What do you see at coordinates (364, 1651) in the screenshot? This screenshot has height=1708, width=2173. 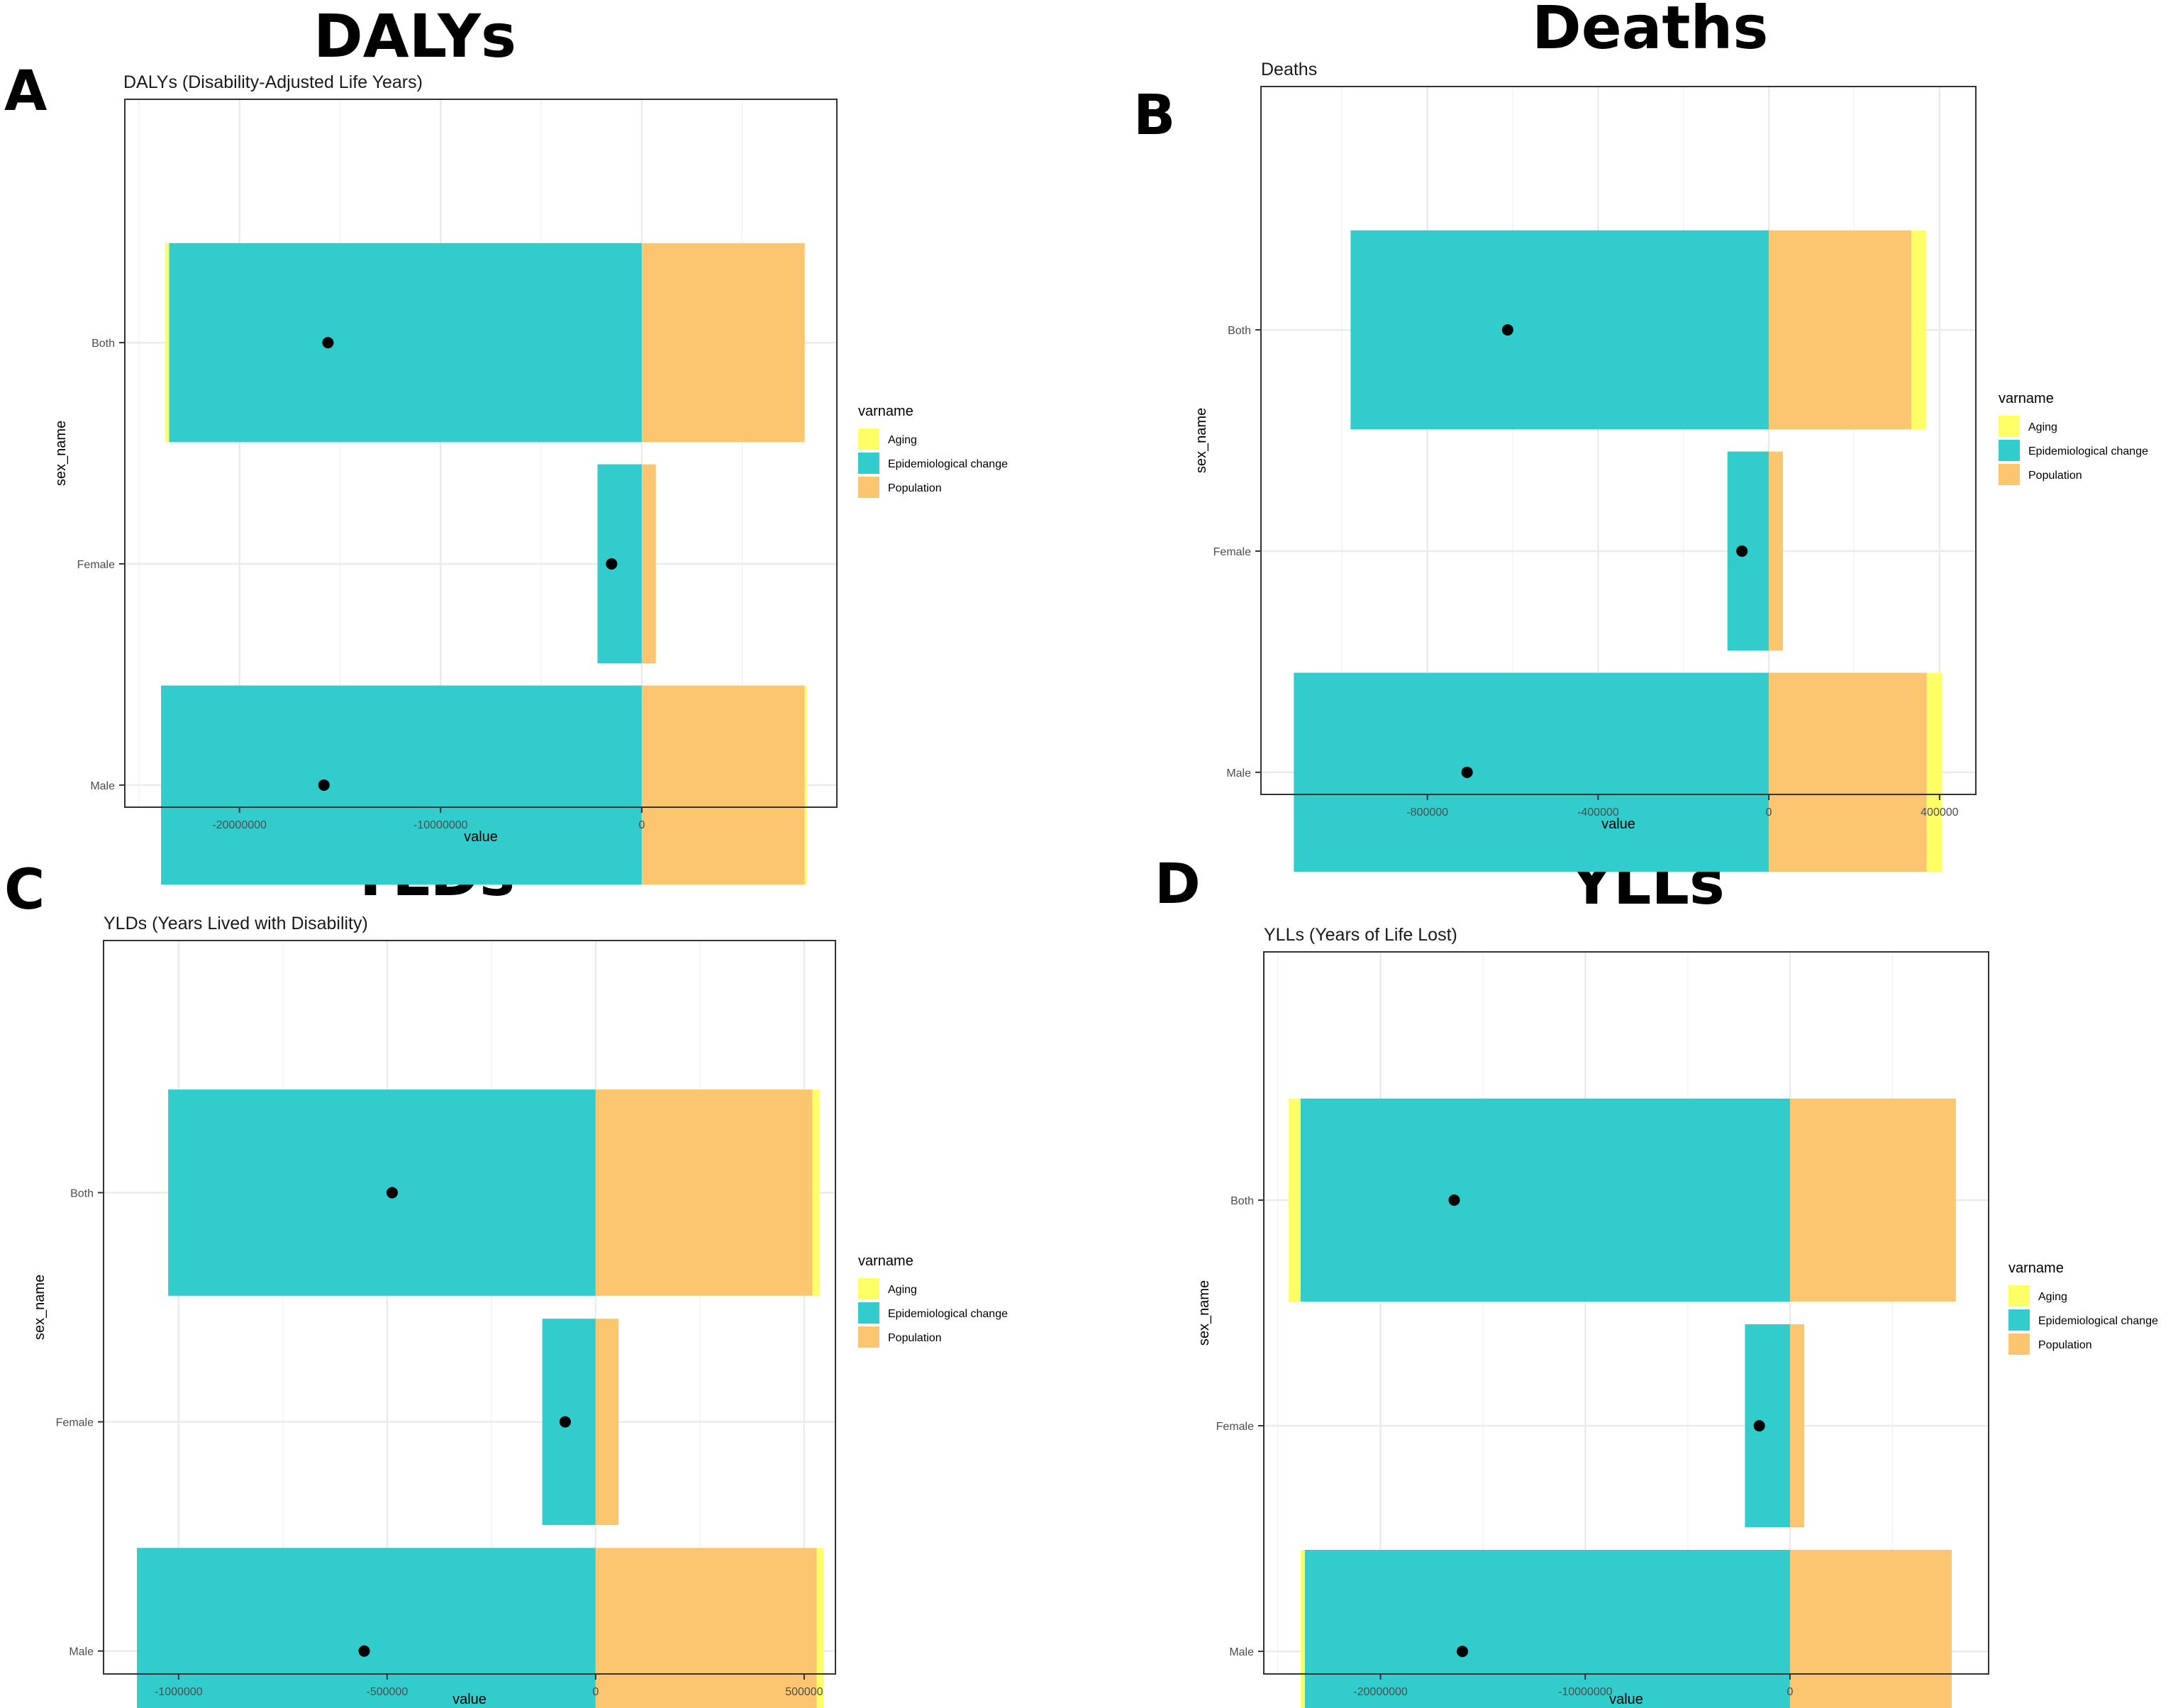 I see `net-point-male` at bounding box center [364, 1651].